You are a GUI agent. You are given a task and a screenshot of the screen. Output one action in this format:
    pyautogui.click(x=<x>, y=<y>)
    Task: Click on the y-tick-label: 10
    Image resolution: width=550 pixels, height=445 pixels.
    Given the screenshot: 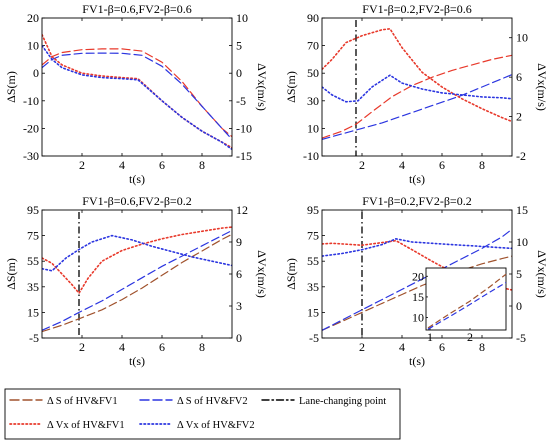 What is the action you would take?
    pyautogui.click(x=33, y=46)
    